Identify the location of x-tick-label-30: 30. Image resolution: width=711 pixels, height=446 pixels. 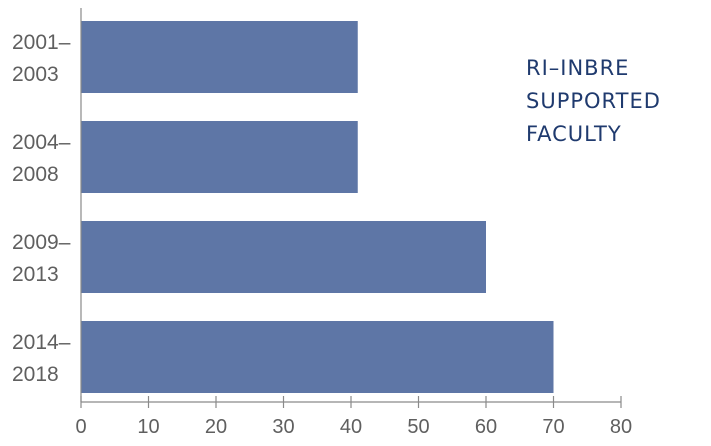
(283, 427).